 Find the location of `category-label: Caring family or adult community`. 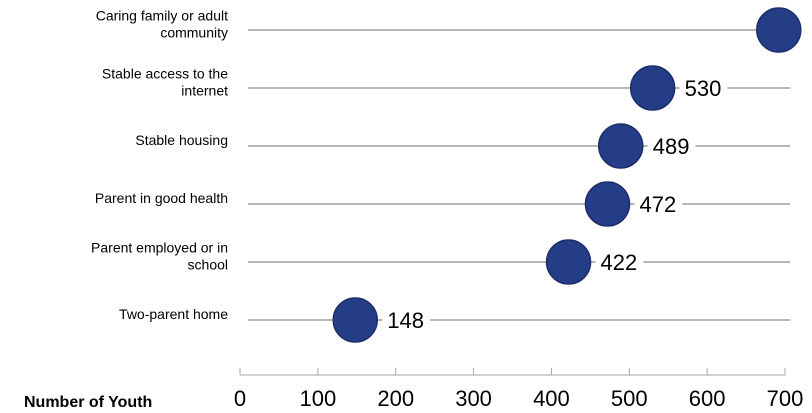

category-label: Caring family or adult community is located at coordinates (162, 24).